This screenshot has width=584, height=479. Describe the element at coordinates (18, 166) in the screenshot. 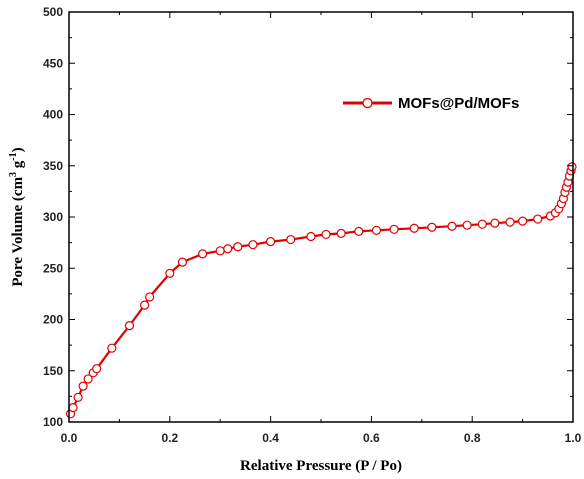

I see `y-axis-title-mid: g` at that location.